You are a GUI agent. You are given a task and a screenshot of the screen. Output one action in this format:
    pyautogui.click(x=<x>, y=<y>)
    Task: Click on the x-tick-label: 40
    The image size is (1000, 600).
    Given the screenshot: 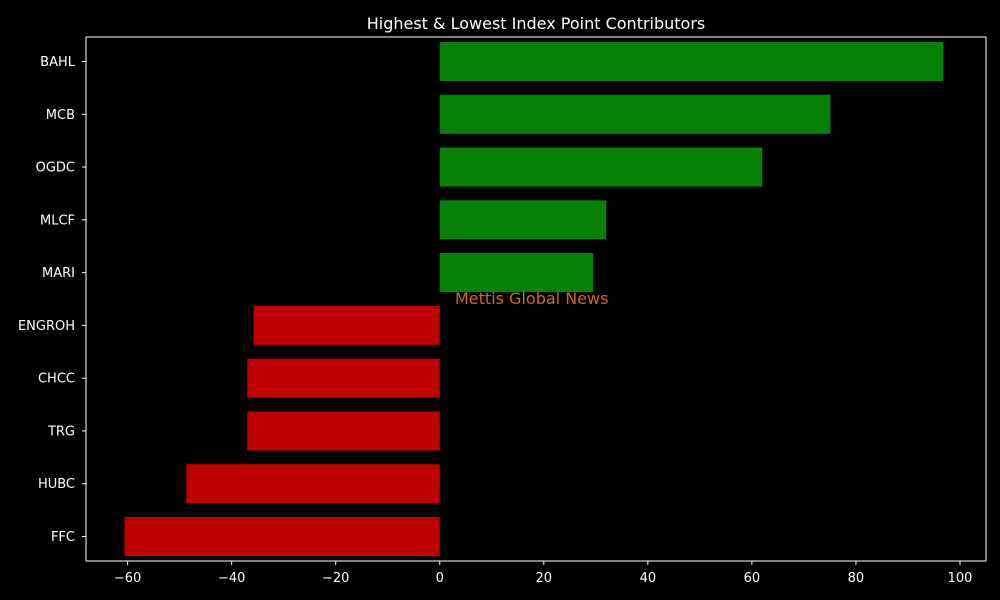 What is the action you would take?
    pyautogui.click(x=648, y=578)
    